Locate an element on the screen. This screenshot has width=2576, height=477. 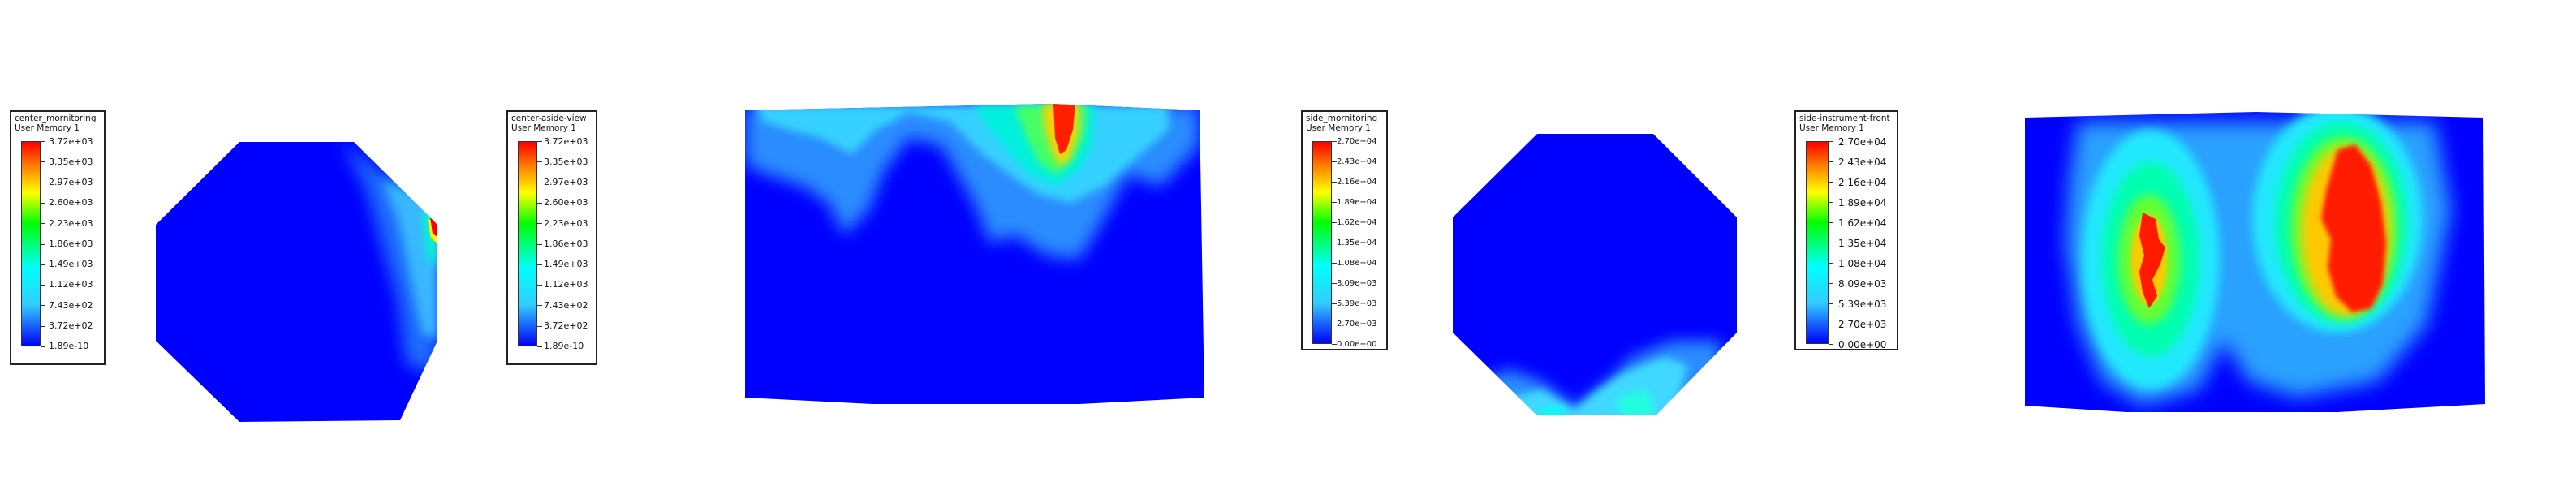
legend-title: side_mornitoring is located at coordinates (1342, 118).